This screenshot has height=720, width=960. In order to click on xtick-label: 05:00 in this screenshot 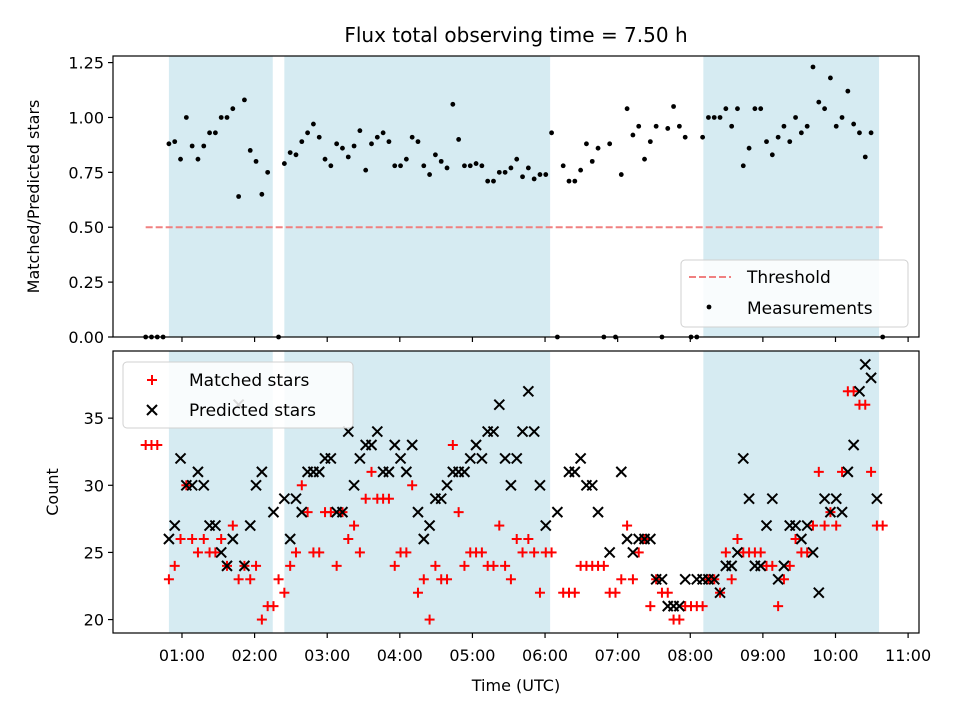, I will do `click(472, 655)`.